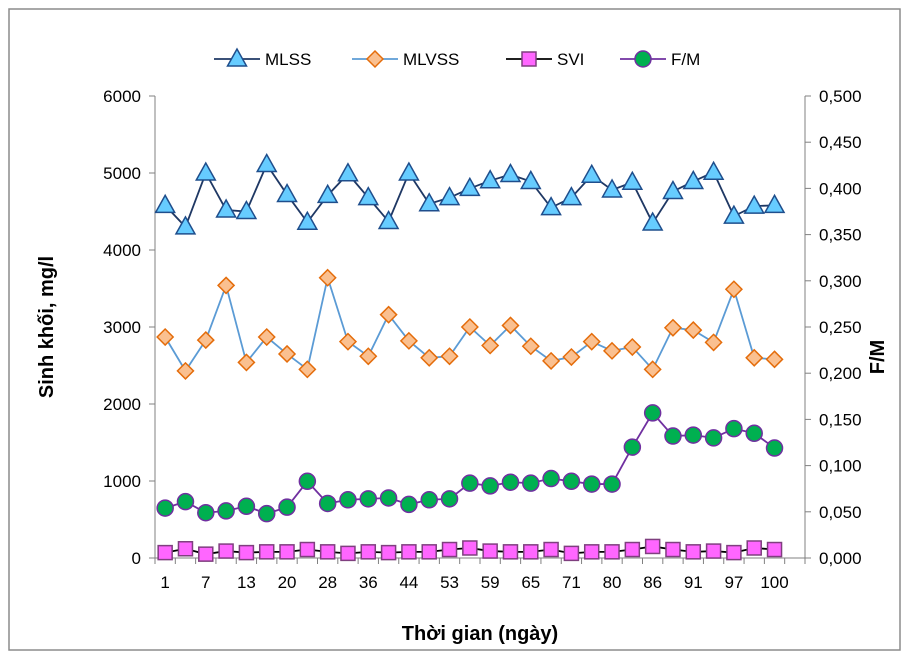  What do you see at coordinates (774, 582) in the screenshot?
I see `x-tick-label: 100` at bounding box center [774, 582].